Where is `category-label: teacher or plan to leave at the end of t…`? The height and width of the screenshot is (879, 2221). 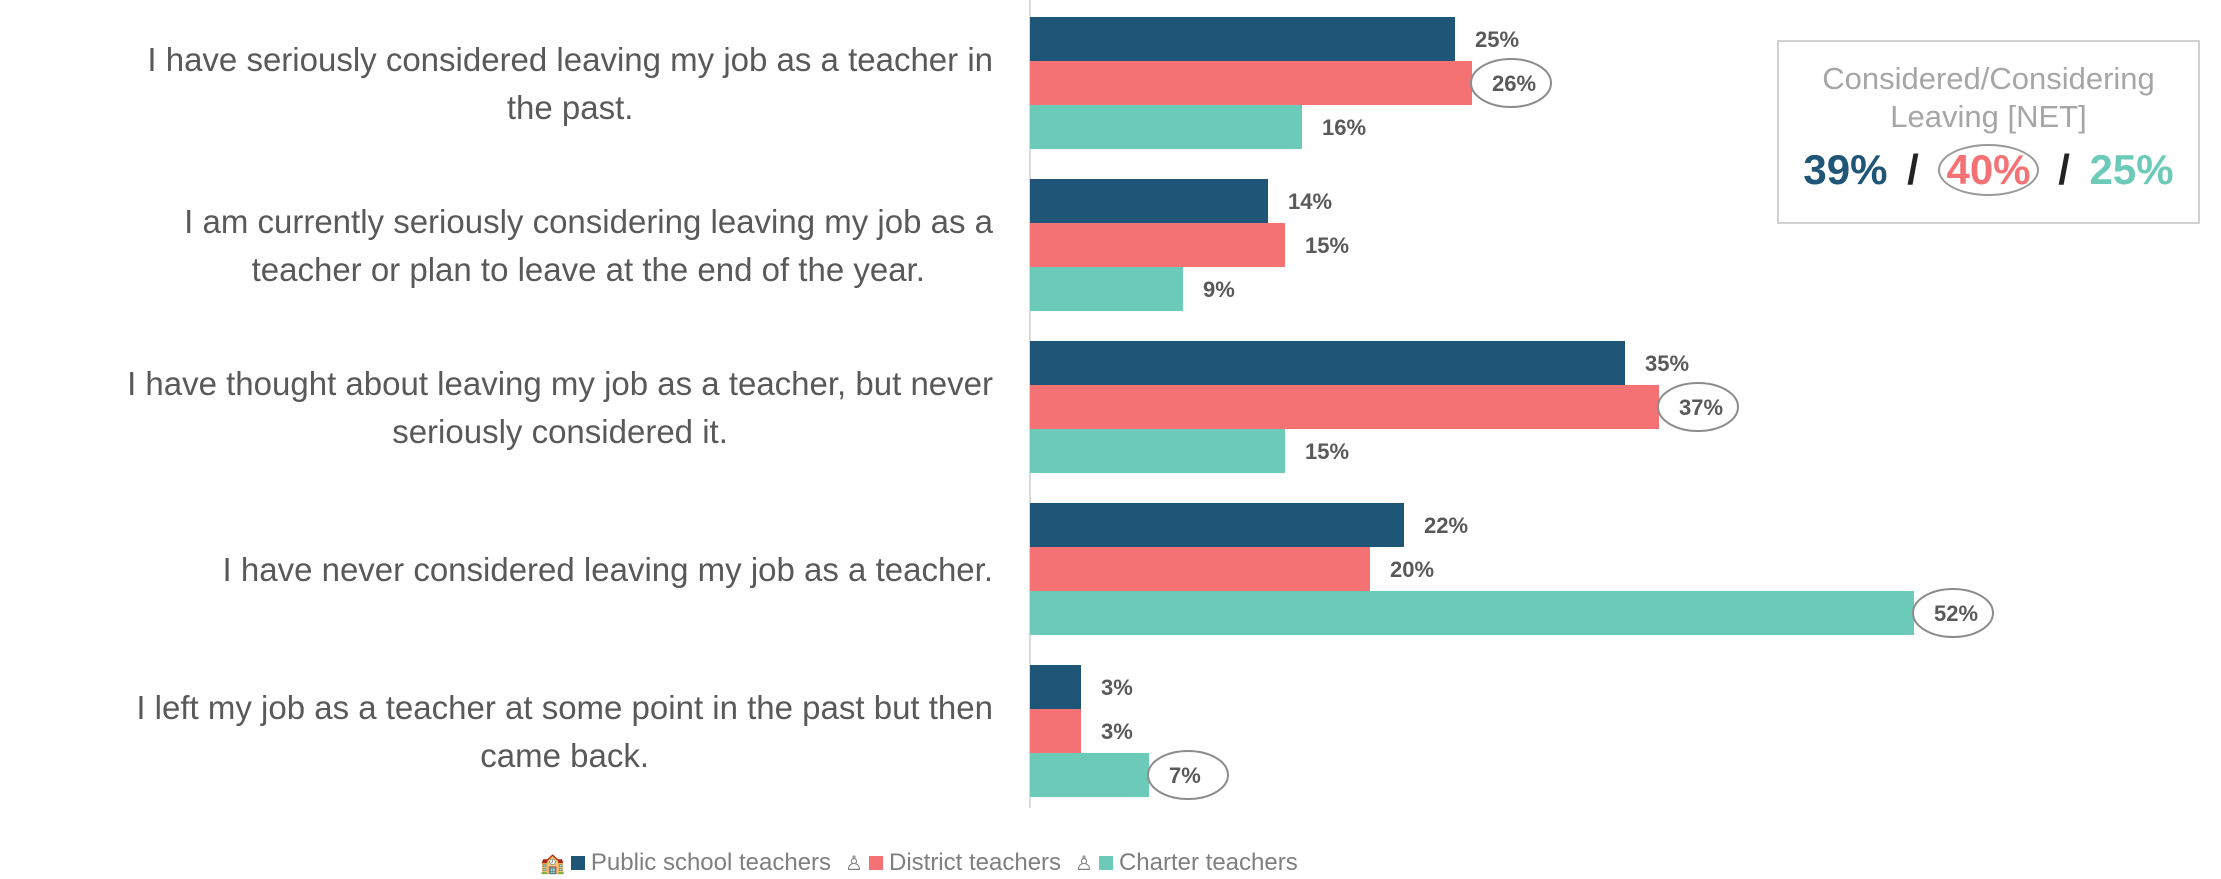 category-label: teacher or plan to leave at the end of t… is located at coordinates (588, 269).